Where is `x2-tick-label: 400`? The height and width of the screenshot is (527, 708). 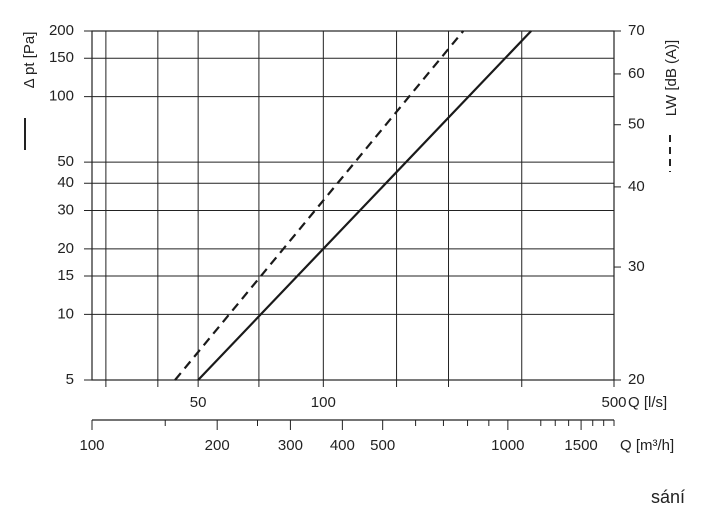 x2-tick-label: 400 is located at coordinates (342, 445).